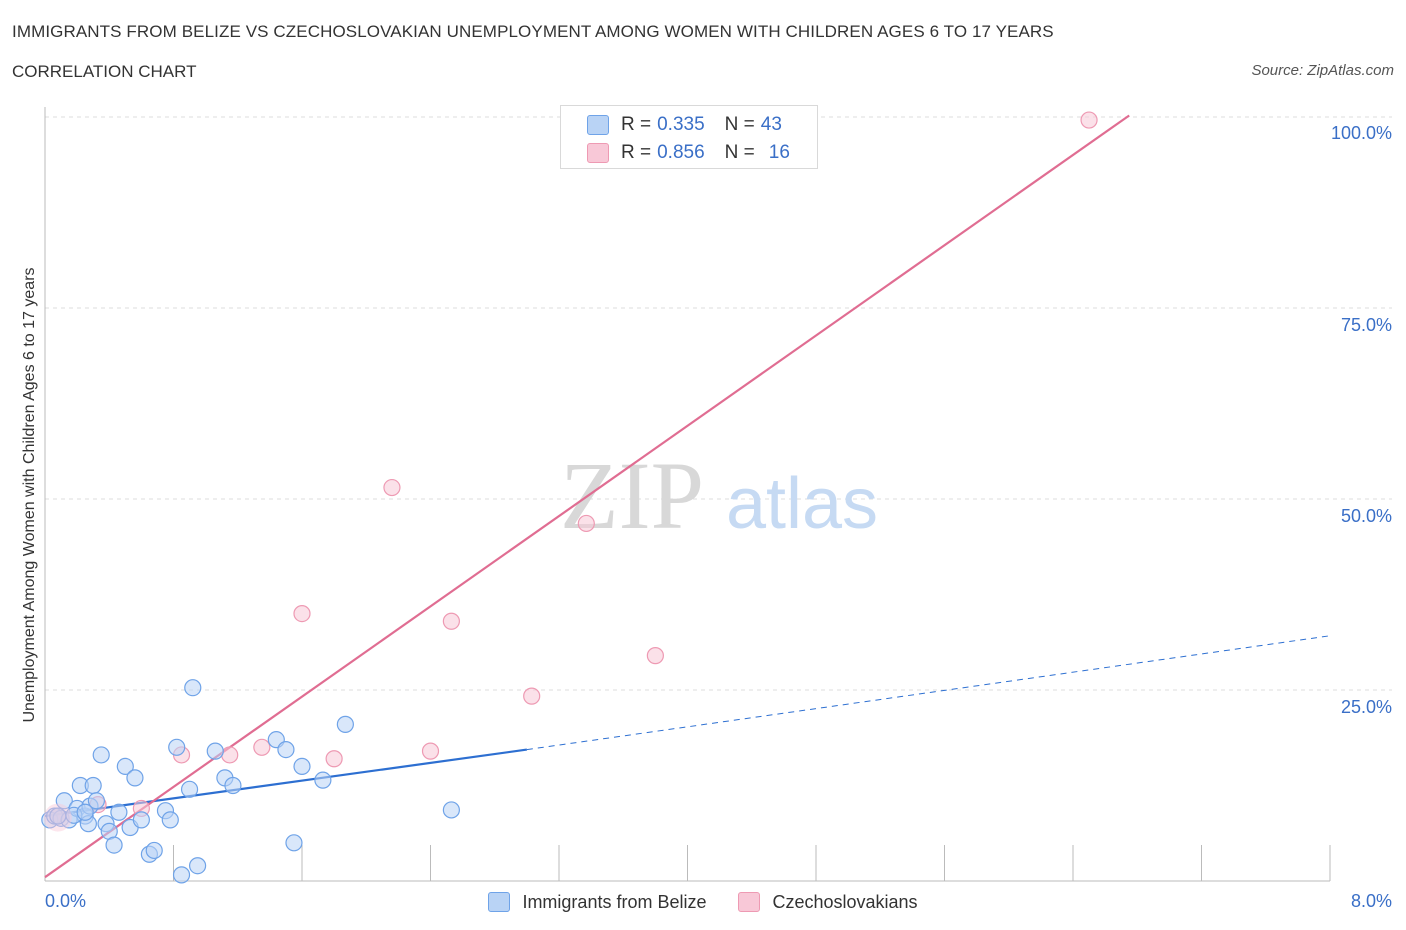 This screenshot has height=930, width=1406. I want to click on legend-row-czech: R = 0.856 N = 16, so click(688, 153).